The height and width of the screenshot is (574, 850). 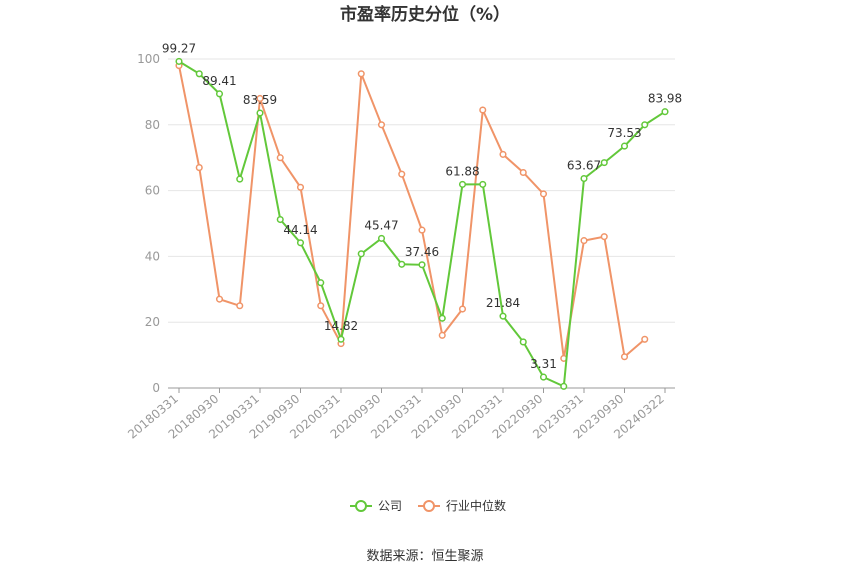 What do you see at coordinates (624, 133) in the screenshot?
I see `data-label: 73.53` at bounding box center [624, 133].